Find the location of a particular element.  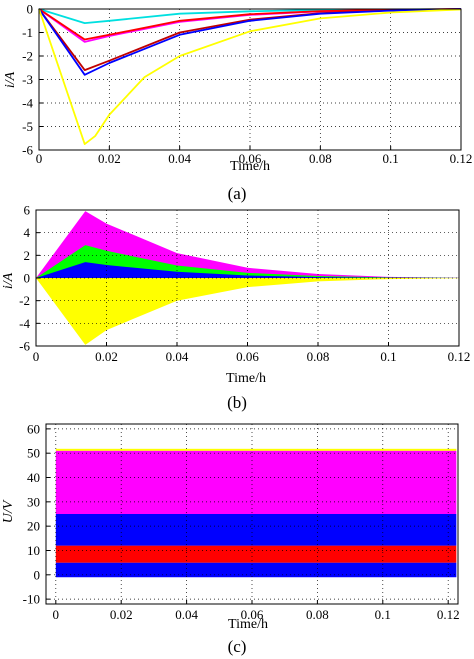

chart-c-xlabel: Time/h is located at coordinates (248, 624).